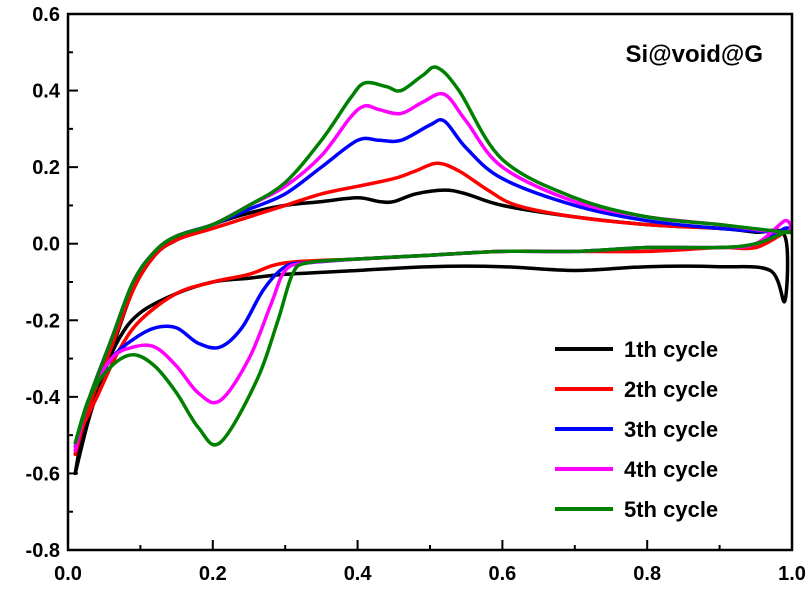  I want to click on x-tick-label: 0.8, so click(647, 574).